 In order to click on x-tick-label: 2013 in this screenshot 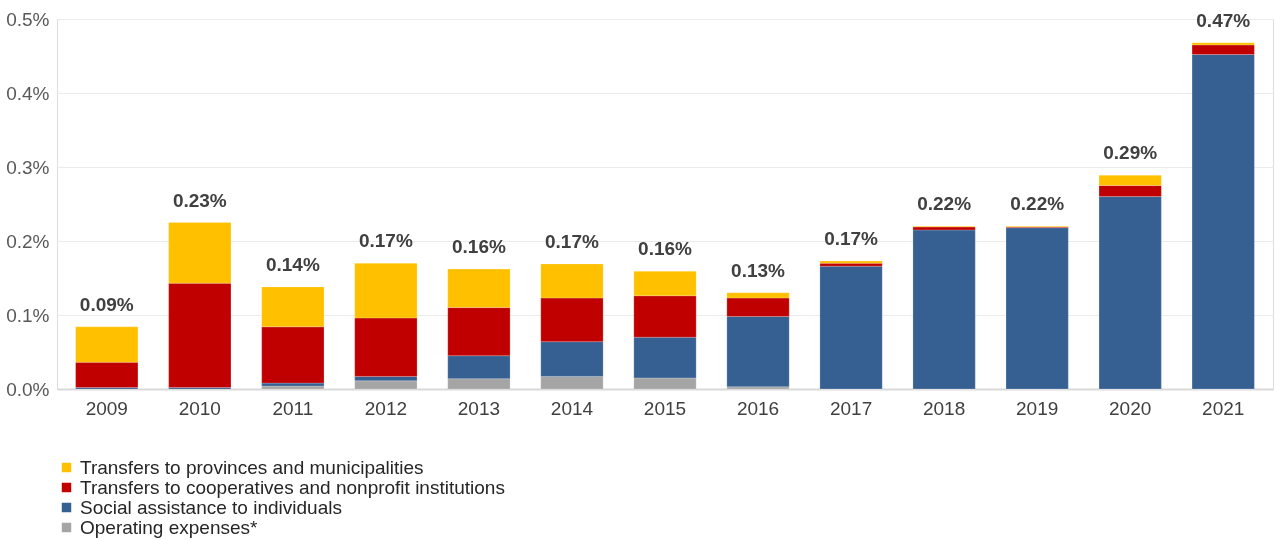, I will do `click(479, 408)`.